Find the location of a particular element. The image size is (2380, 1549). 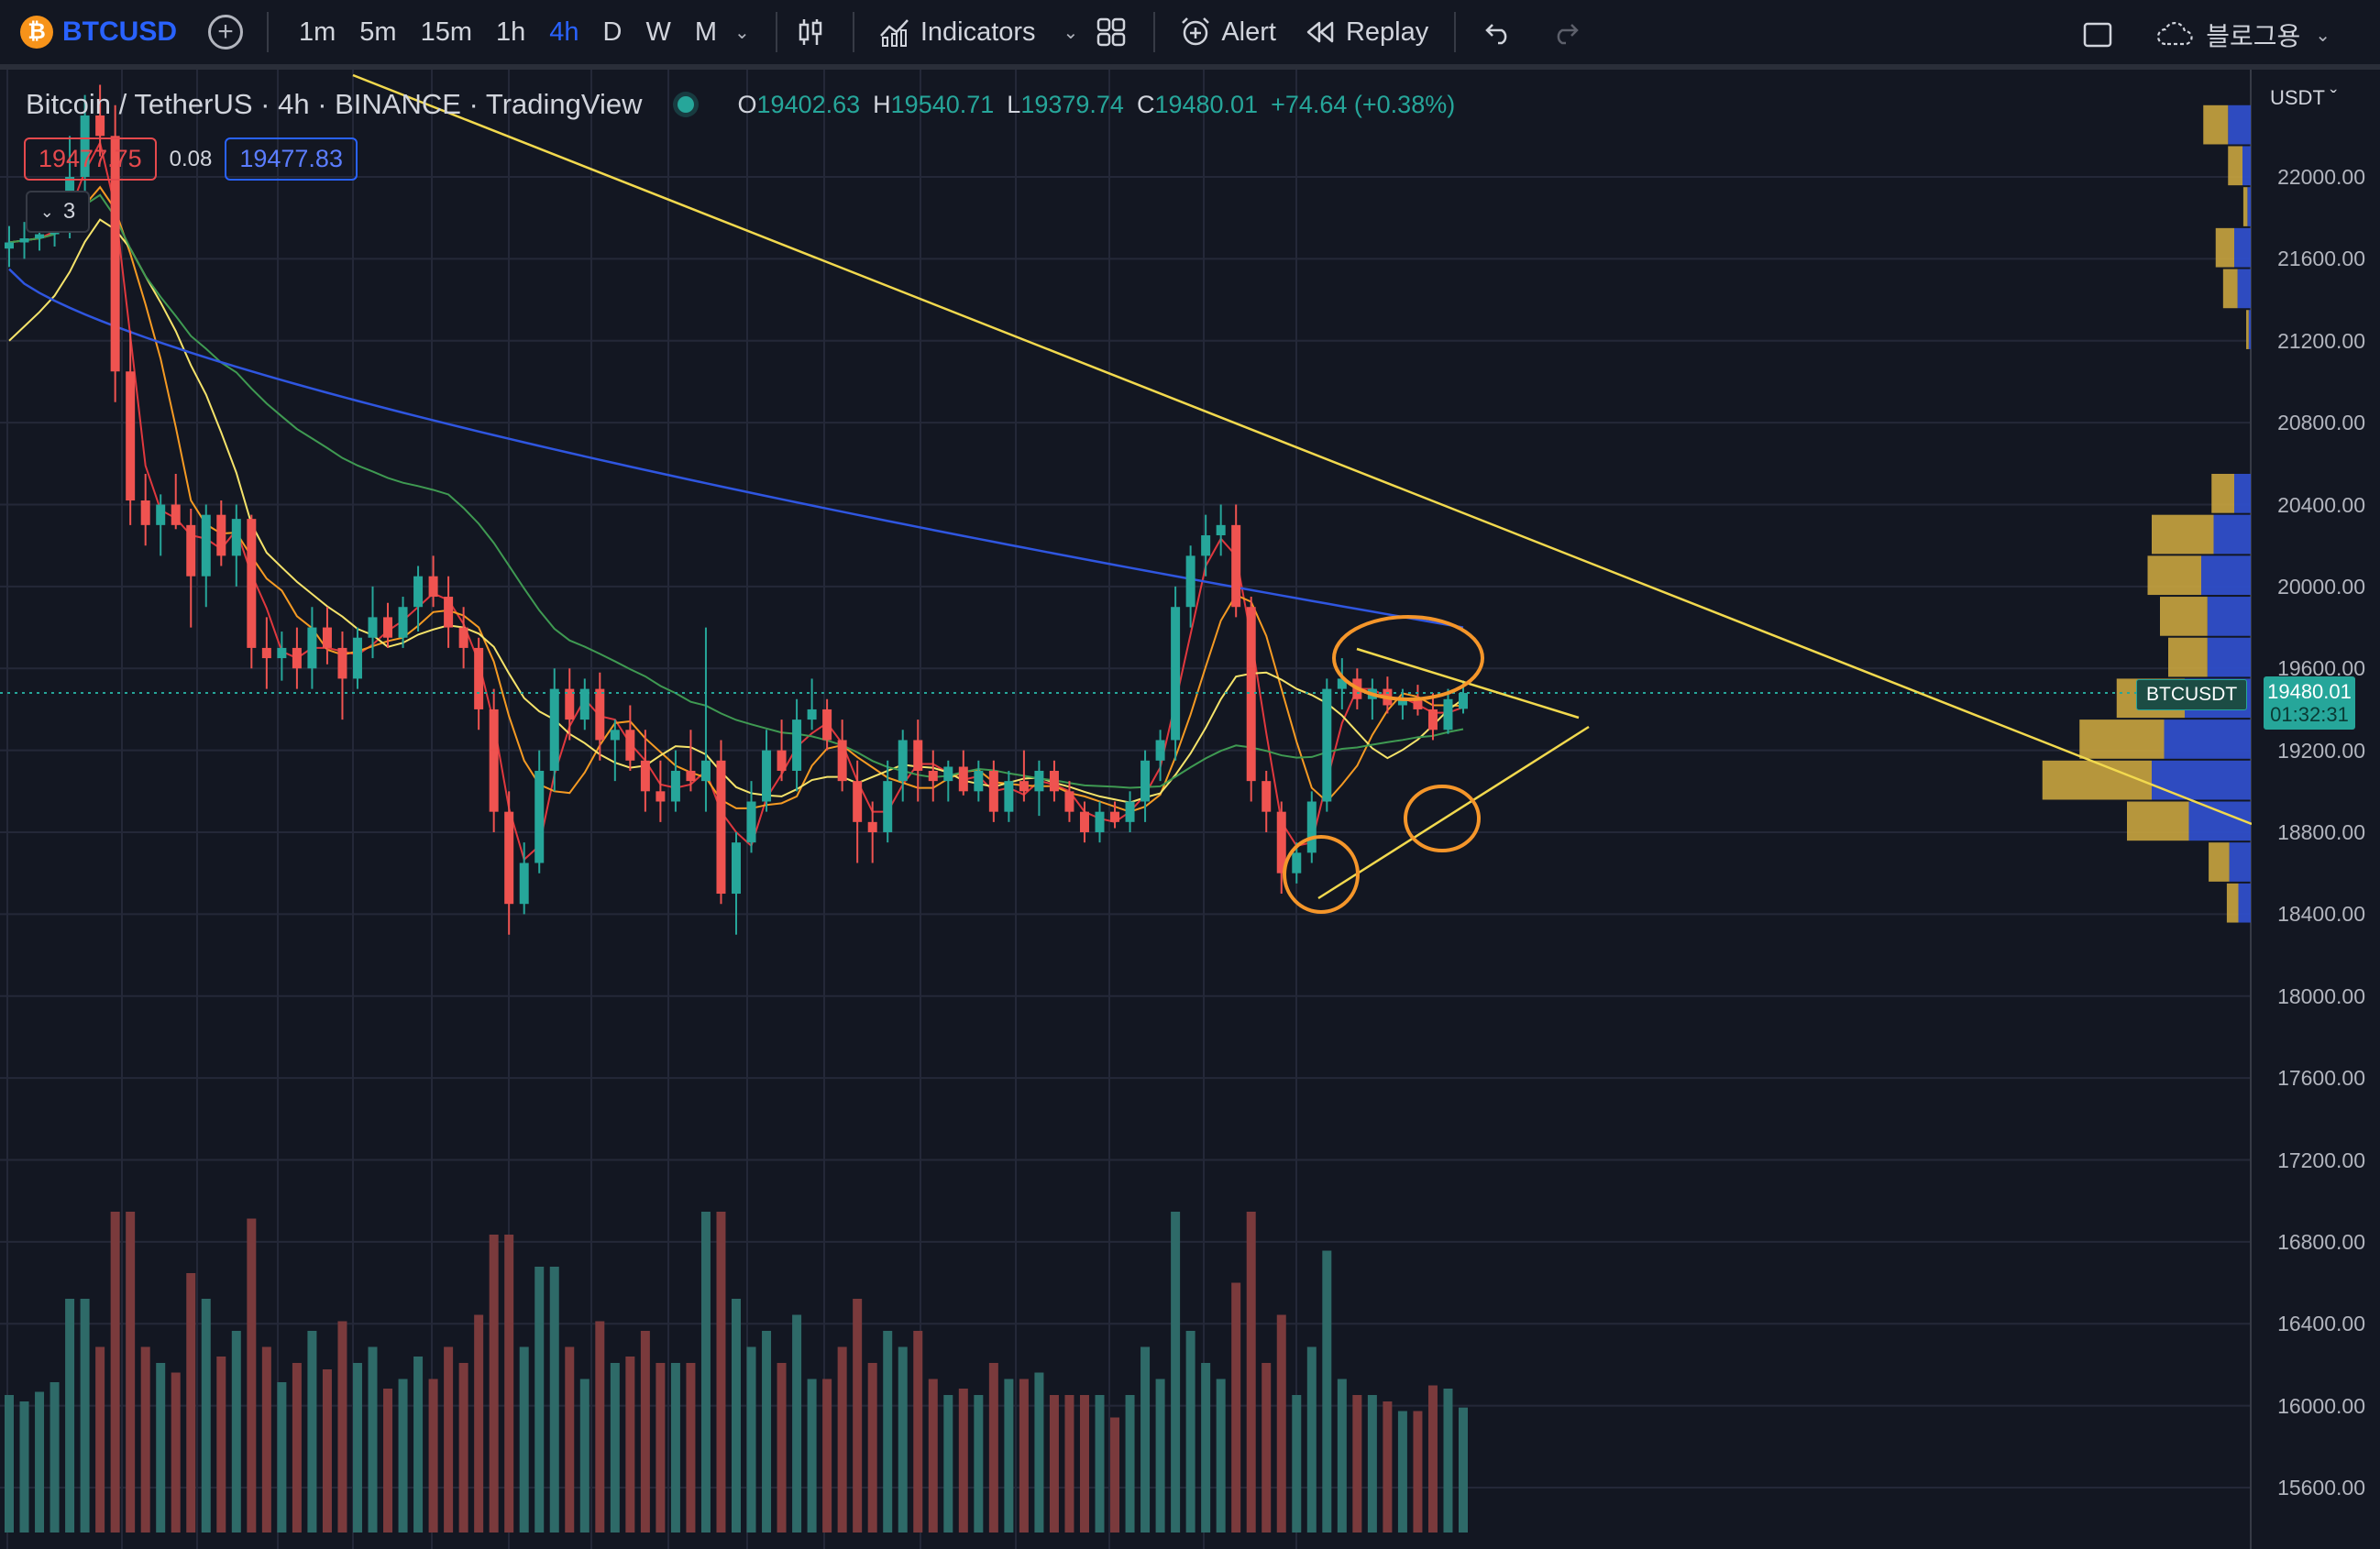

interval-5m: 5m is located at coordinates (378, 31).